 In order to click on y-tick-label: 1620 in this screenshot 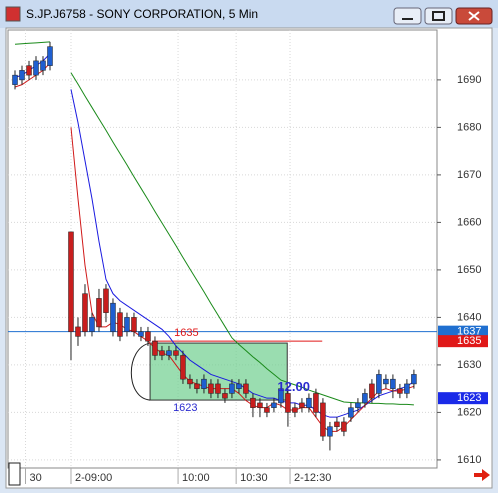, I will do `click(469, 412)`.